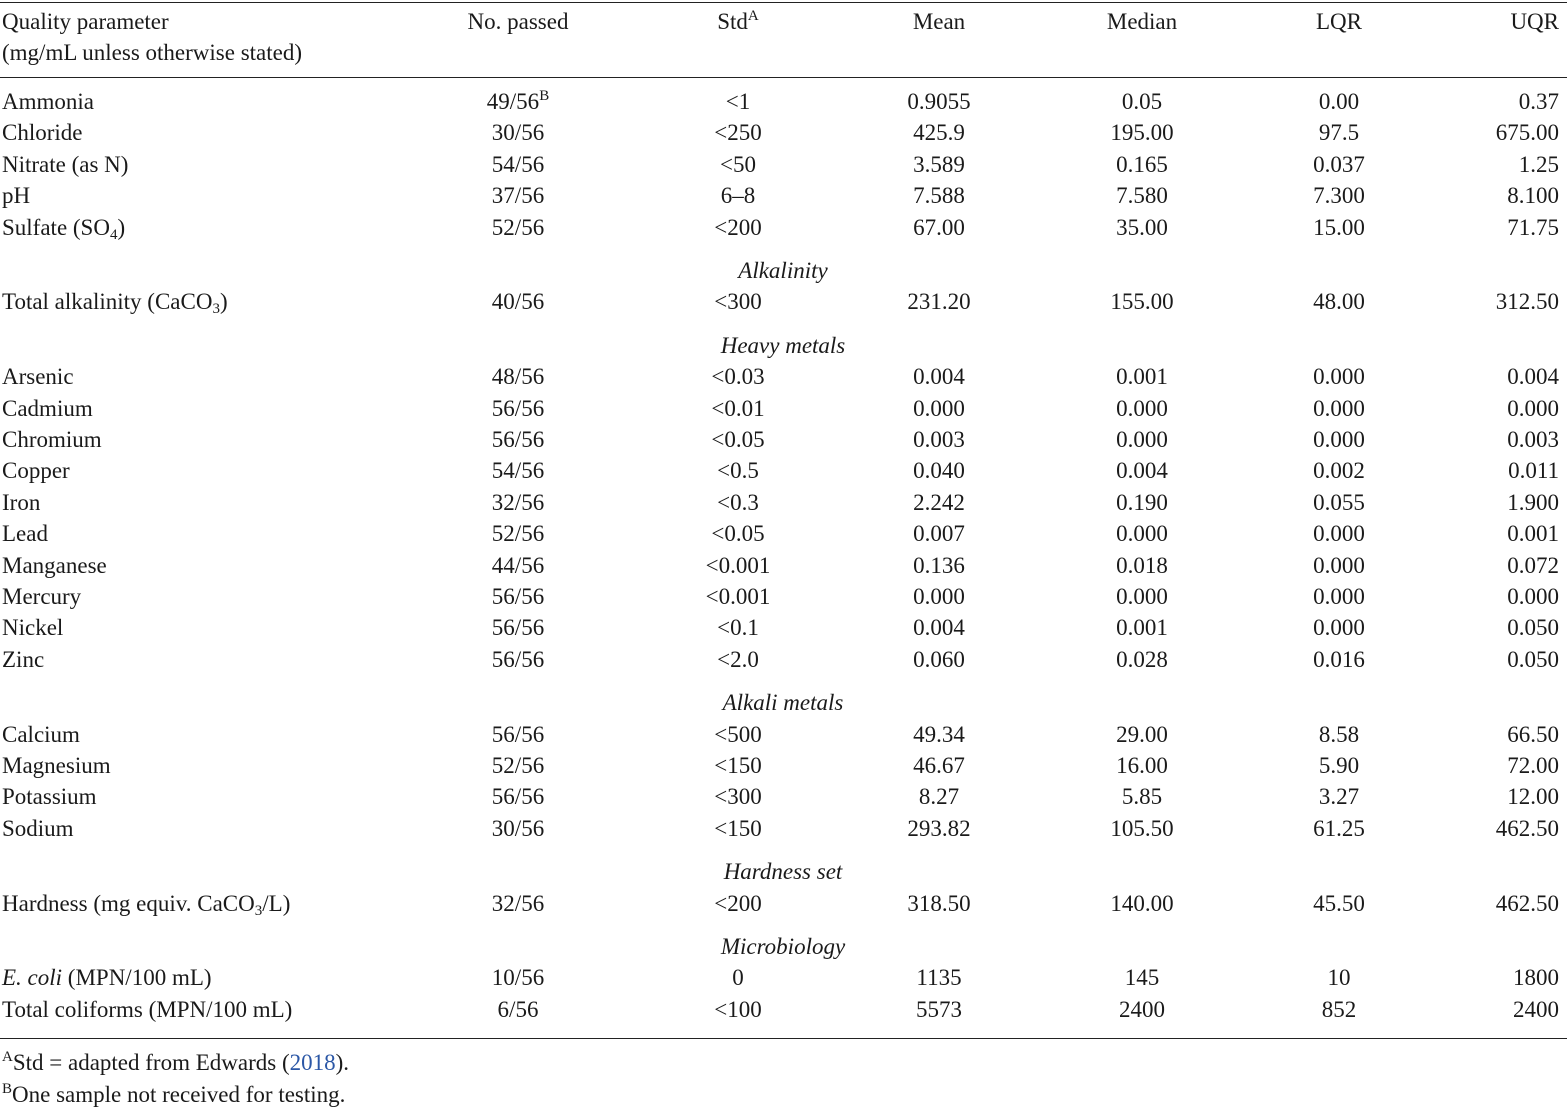 The width and height of the screenshot is (1567, 1110). I want to click on cell-std: <150, so click(738, 828).